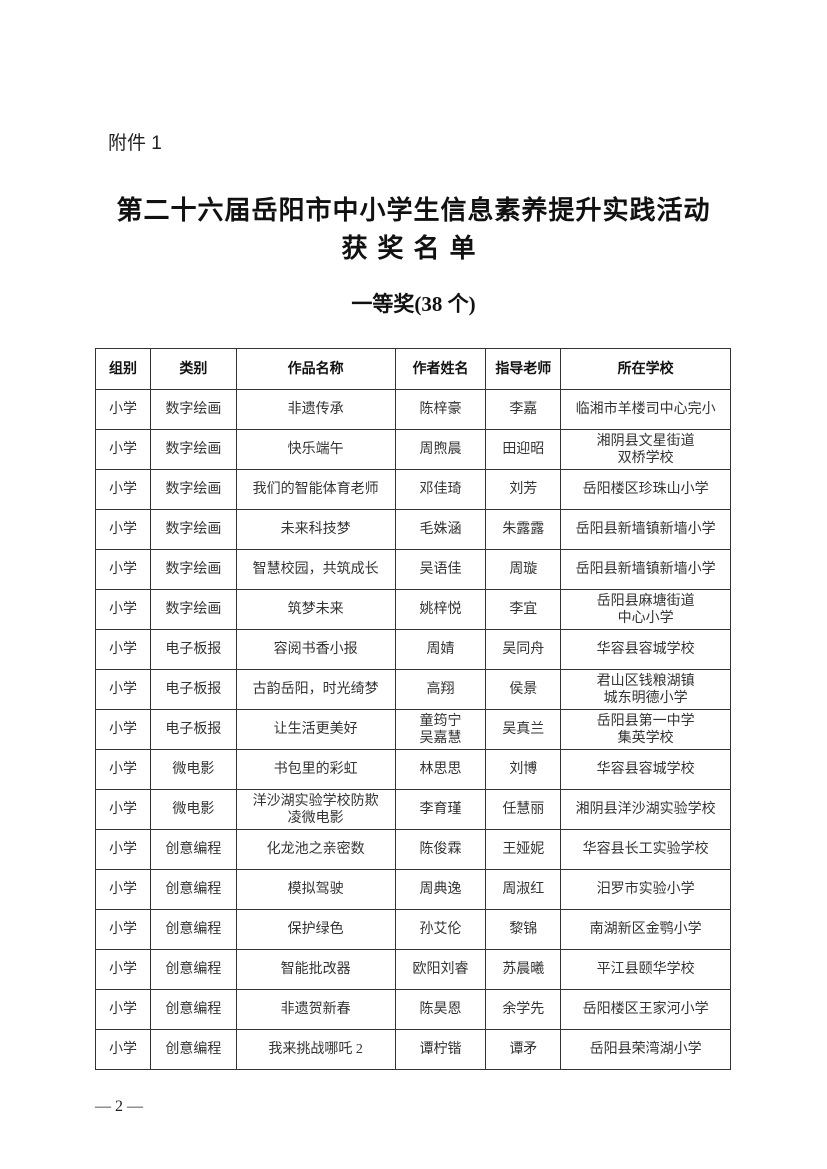 The width and height of the screenshot is (827, 1169). I want to click on table-row: 小学 电子板报 容阅书香小报 周婧 吴同舟 华容县容城学校, so click(413, 649).